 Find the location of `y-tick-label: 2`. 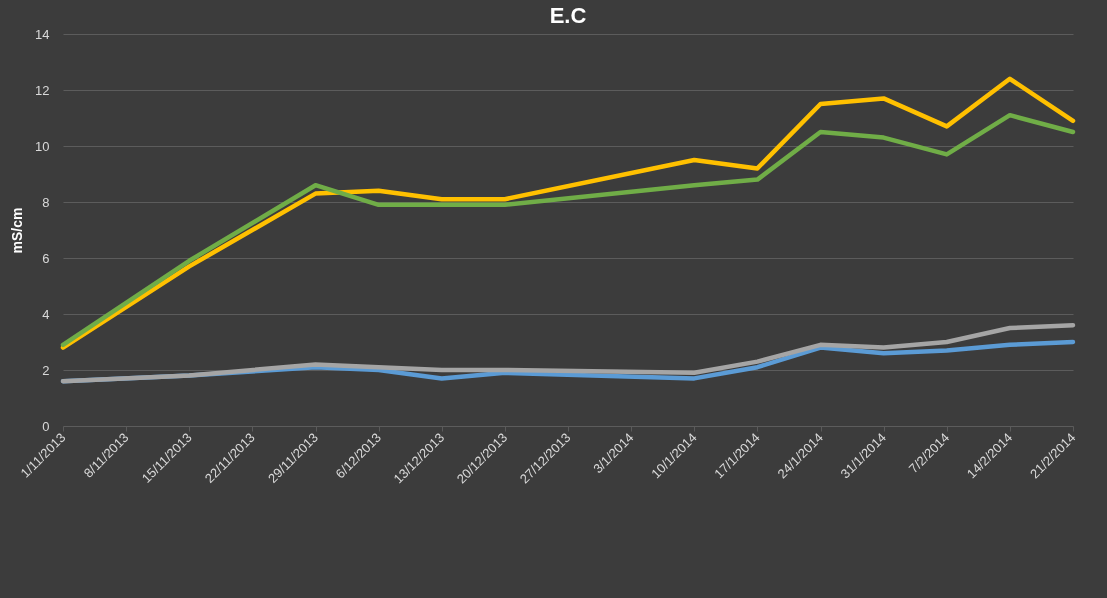

y-tick-label: 2 is located at coordinates (46, 370).